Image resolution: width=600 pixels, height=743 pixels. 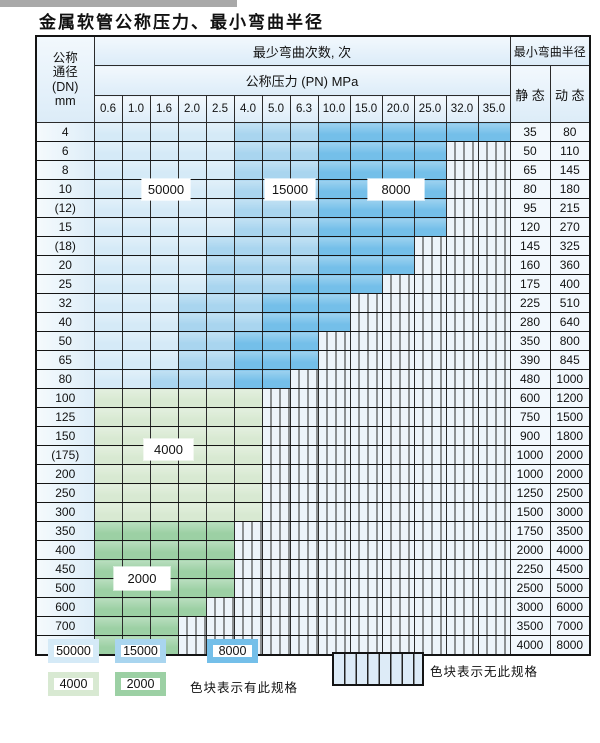 What do you see at coordinates (313, 493) in the screenshot?
I see `table-row: 250 1250 2500` at bounding box center [313, 493].